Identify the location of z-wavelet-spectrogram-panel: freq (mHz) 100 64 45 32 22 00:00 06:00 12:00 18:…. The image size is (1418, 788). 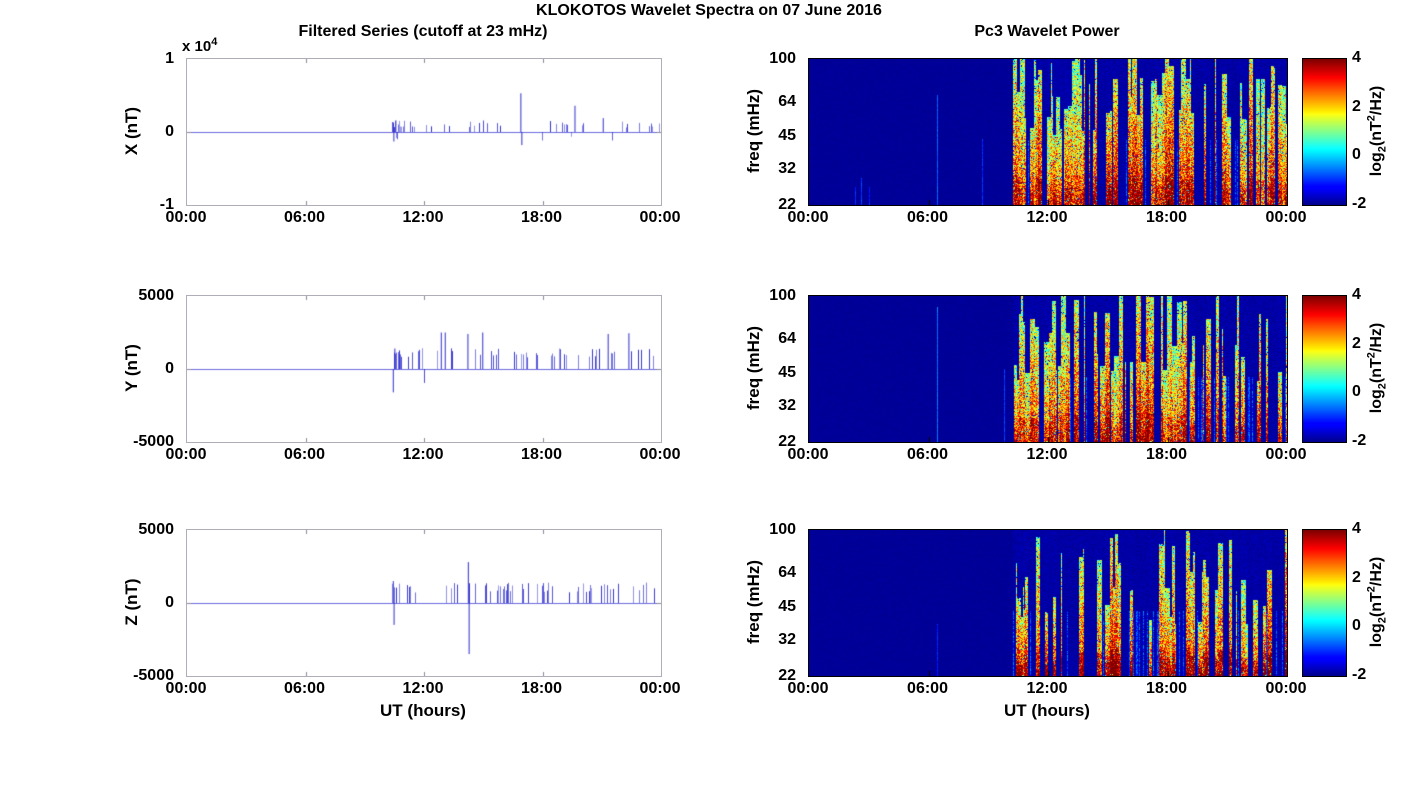
(1066, 608).